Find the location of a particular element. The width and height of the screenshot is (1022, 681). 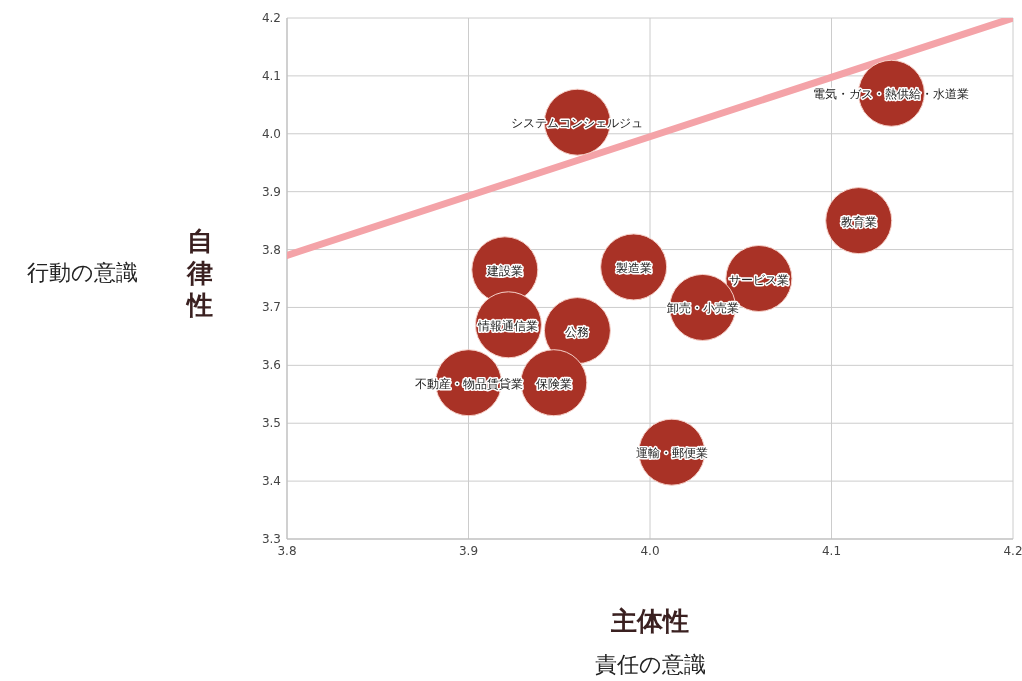

annotation: 公務 is located at coordinates (577, 331).